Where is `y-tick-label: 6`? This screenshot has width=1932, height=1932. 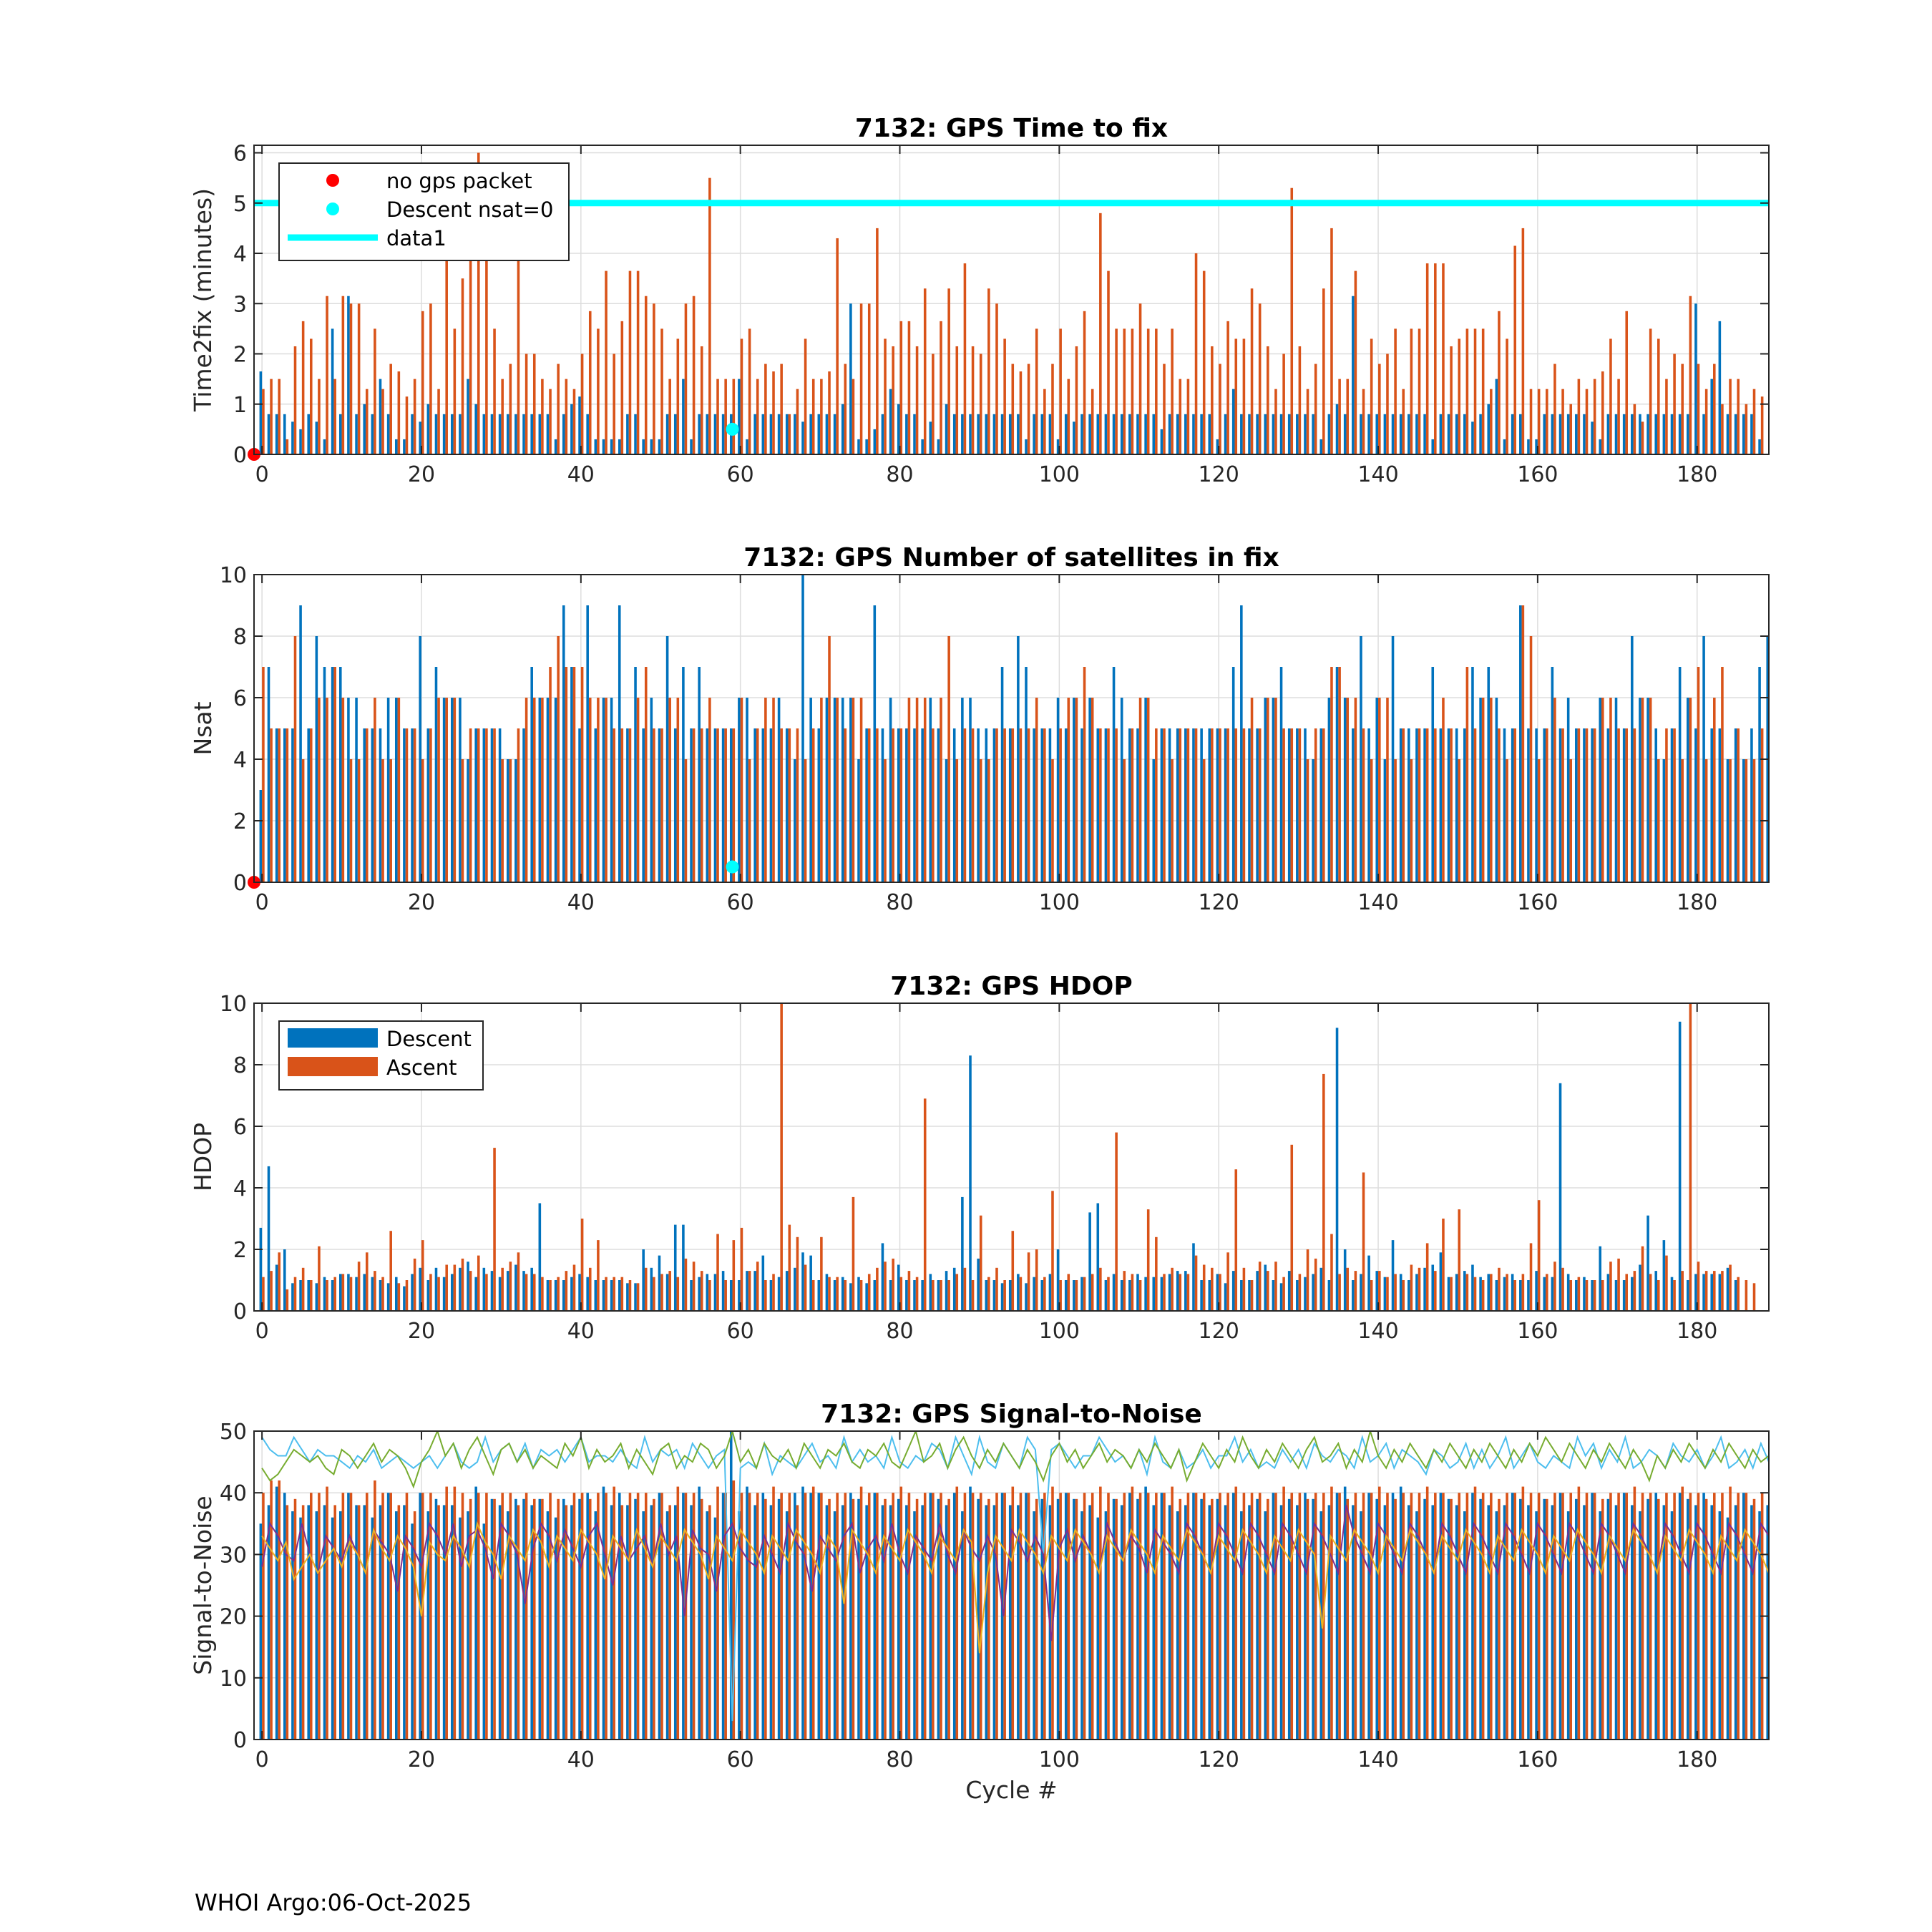
y-tick-label: 6 is located at coordinates (240, 154).